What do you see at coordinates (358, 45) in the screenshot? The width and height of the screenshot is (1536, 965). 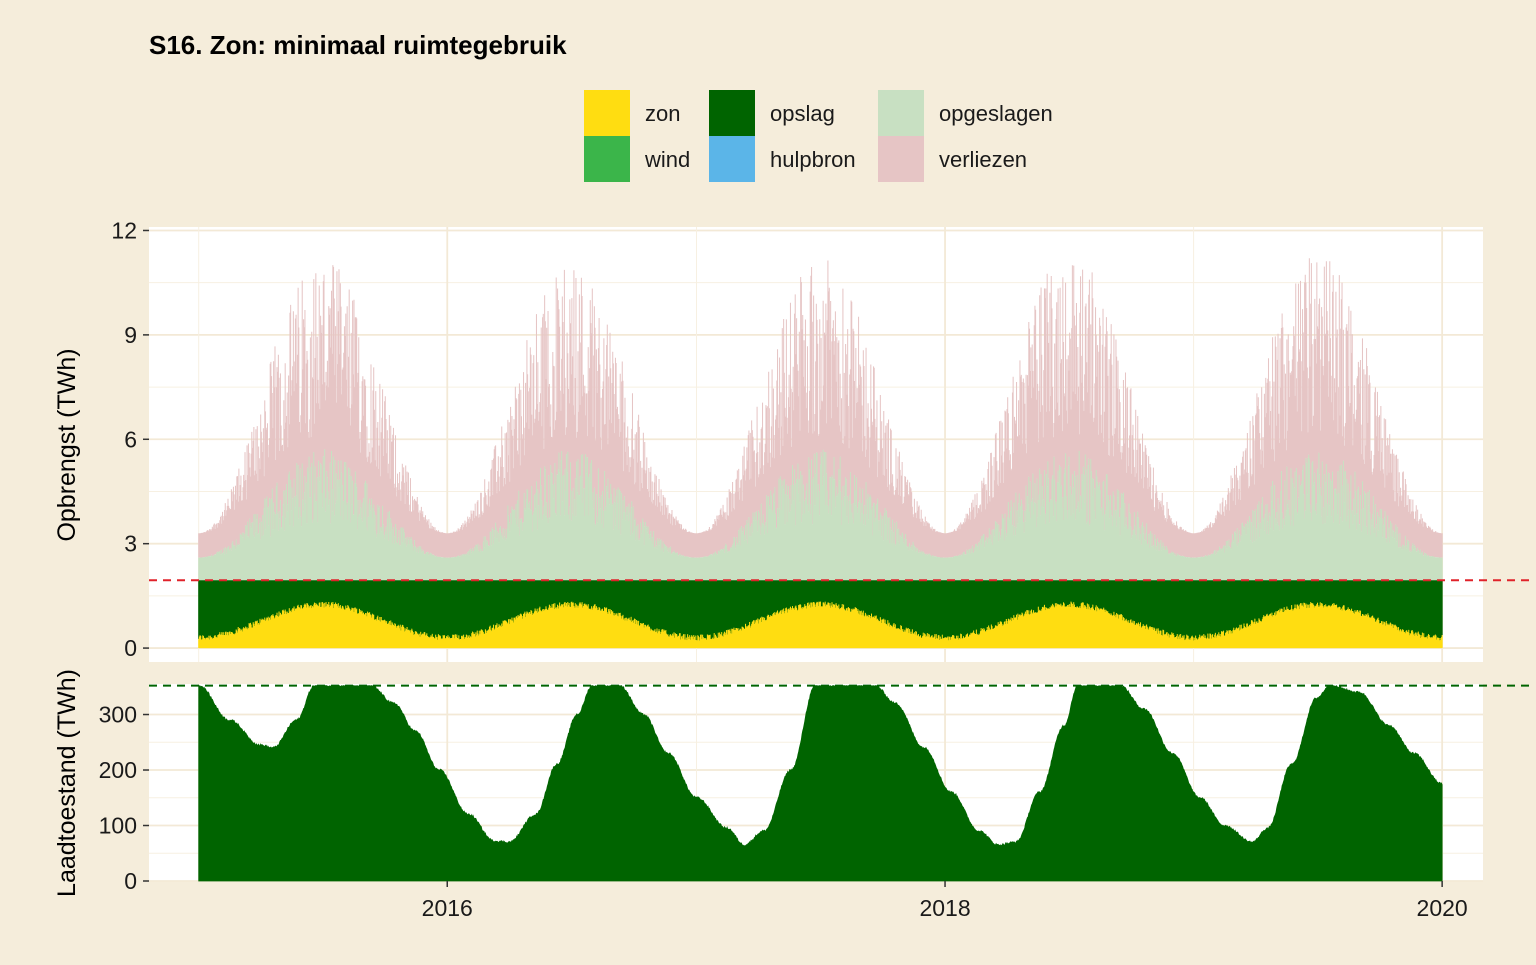 I see `chart-title: S16. Zon: minimaal ruimtegebruik` at bounding box center [358, 45].